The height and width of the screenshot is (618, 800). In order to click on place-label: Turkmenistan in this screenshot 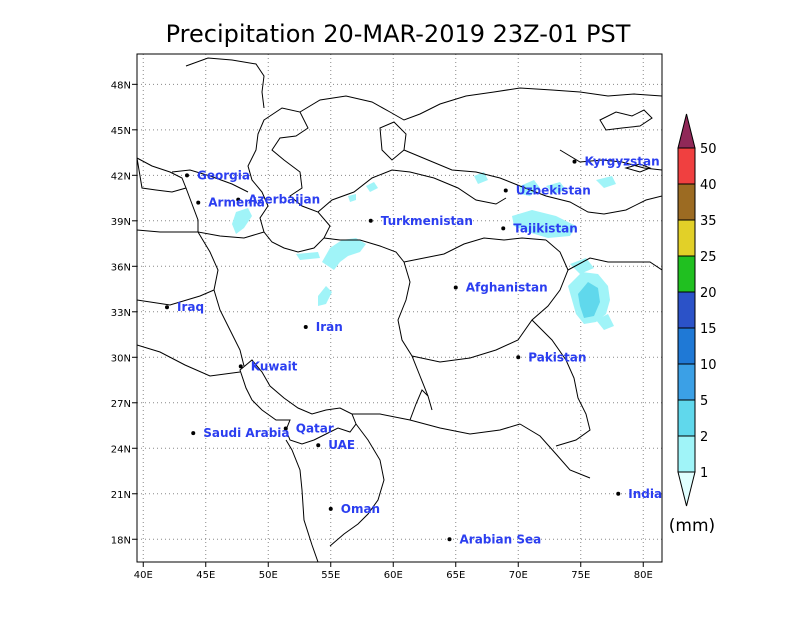, I will do `click(427, 221)`.